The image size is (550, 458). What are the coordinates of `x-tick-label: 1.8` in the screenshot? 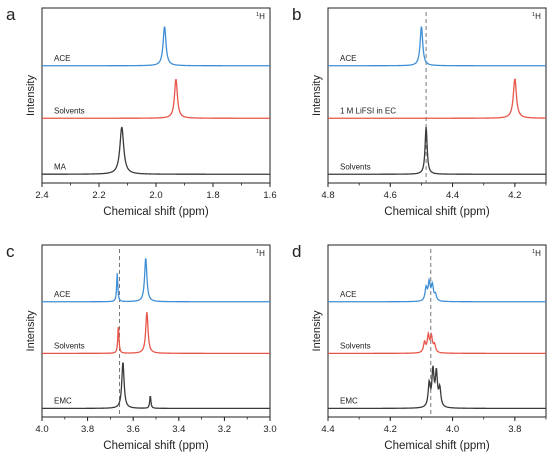 It's located at (212, 195).